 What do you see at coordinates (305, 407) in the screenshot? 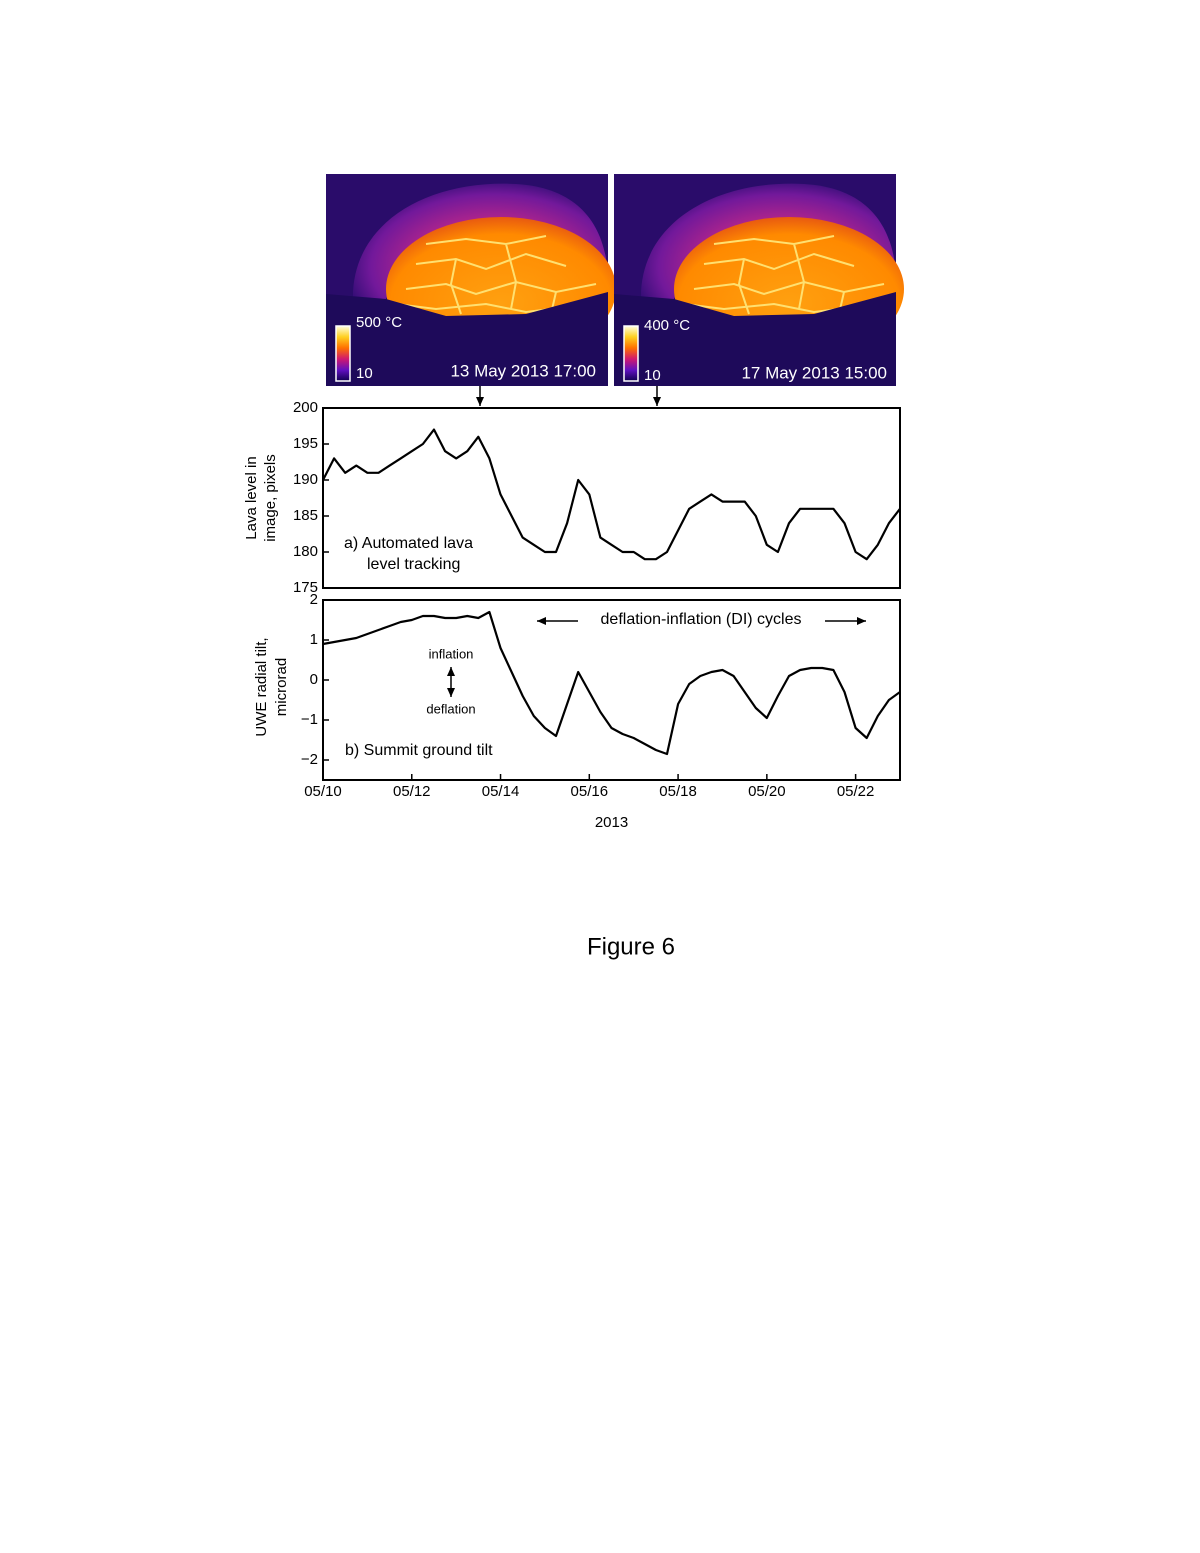
I see `y-tick-label: 200` at bounding box center [305, 407].